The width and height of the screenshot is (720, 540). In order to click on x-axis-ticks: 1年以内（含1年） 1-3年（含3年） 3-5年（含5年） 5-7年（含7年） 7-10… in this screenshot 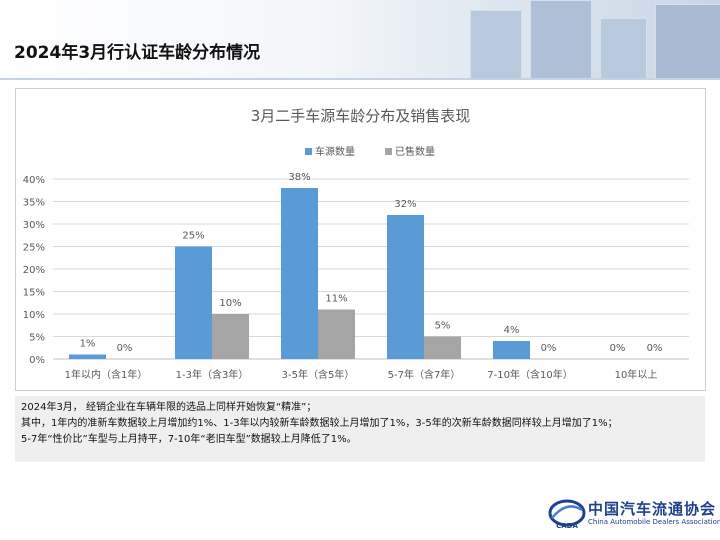, I will do `click(361, 374)`.